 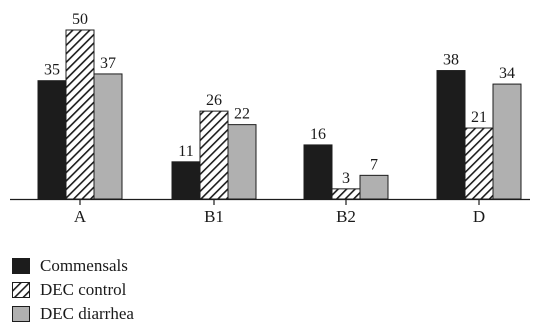 What do you see at coordinates (80, 114) in the screenshot?
I see `bar-dec-control-a` at bounding box center [80, 114].